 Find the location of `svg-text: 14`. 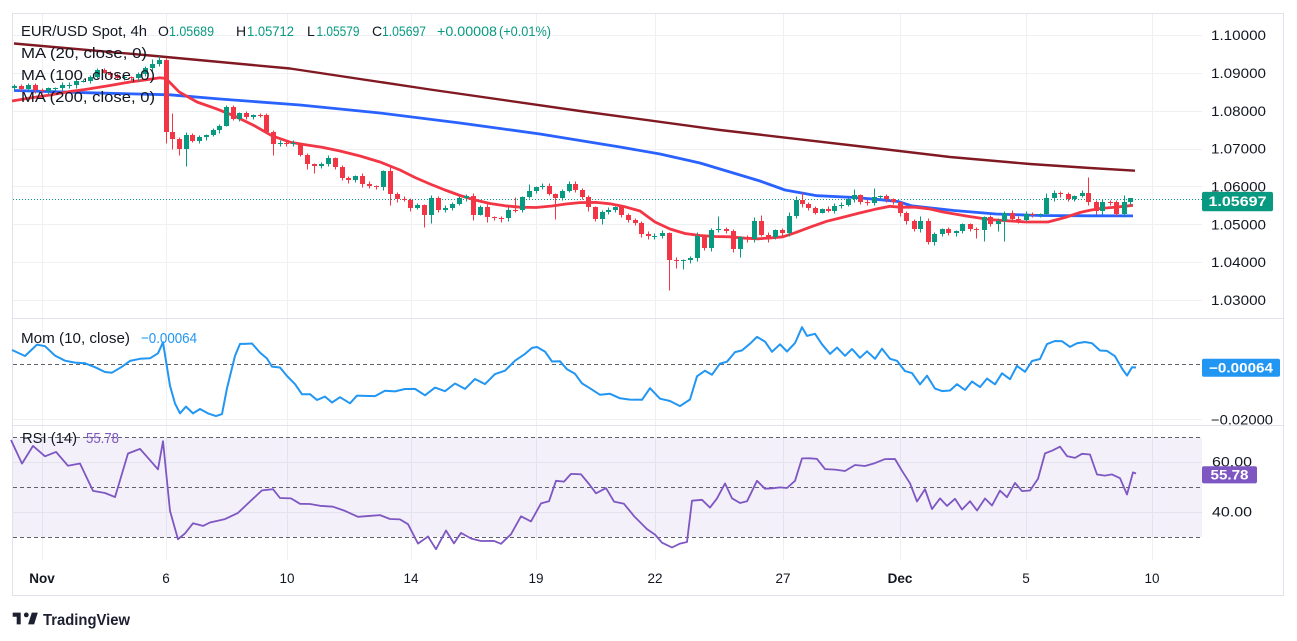

svg-text: 14 is located at coordinates (411, 578).